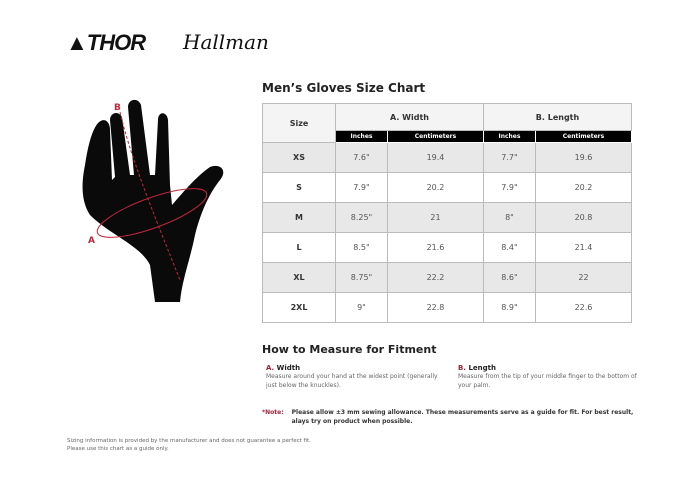 This screenshot has width=700, height=478. Describe the element at coordinates (349, 349) in the screenshot. I see `howto-title: How to Measure for Fitment` at that location.